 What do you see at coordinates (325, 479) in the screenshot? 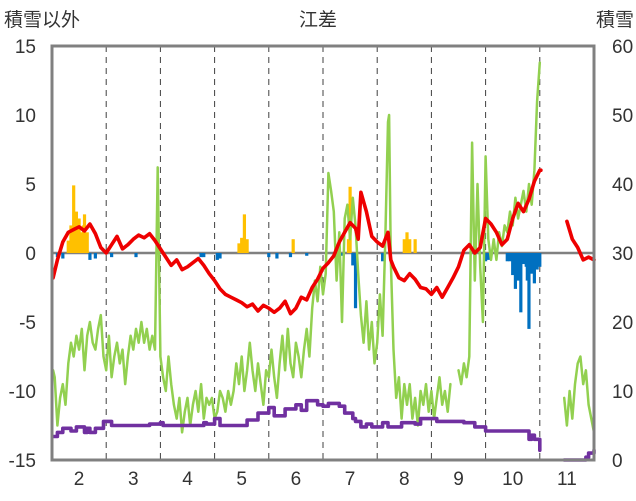
I see `x-axis-ticks: 2 3 4 5 6 7 8 9 10 11` at bounding box center [325, 479].